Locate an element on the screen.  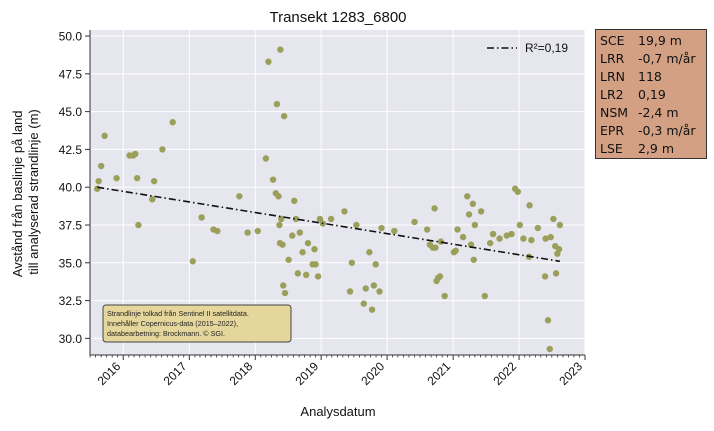
stat-row-lse: LSE 2,9 m is located at coordinates (653, 149).